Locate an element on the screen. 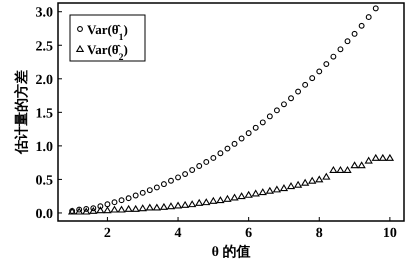 The width and height of the screenshot is (407, 261). x-tick-label: 10 is located at coordinates (389, 233).